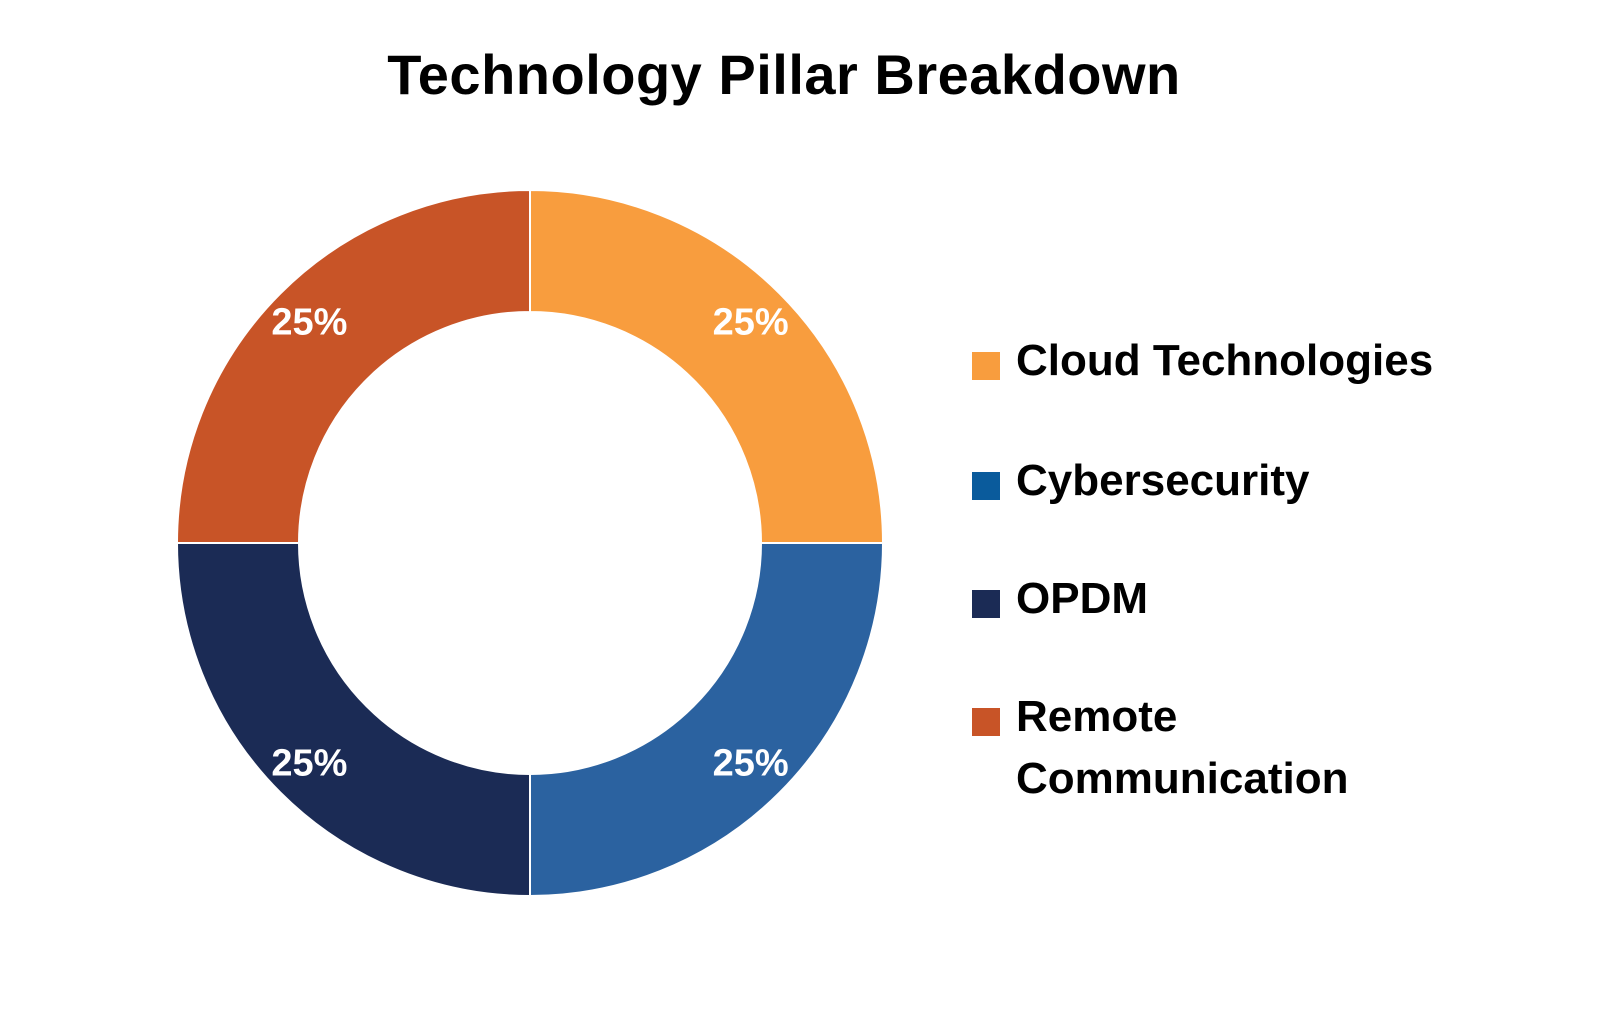 This screenshot has width=1609, height=1010. What do you see at coordinates (353, 366) in the screenshot?
I see `donut-slice-remote-communication` at bounding box center [353, 366].